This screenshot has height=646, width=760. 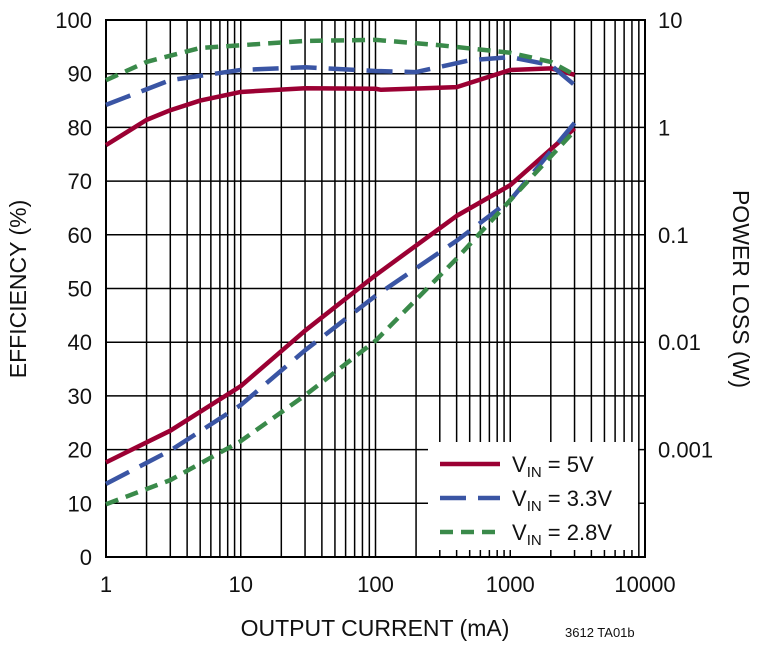 I want to click on figure-annotation: 3612 TA01b, so click(x=600, y=632).